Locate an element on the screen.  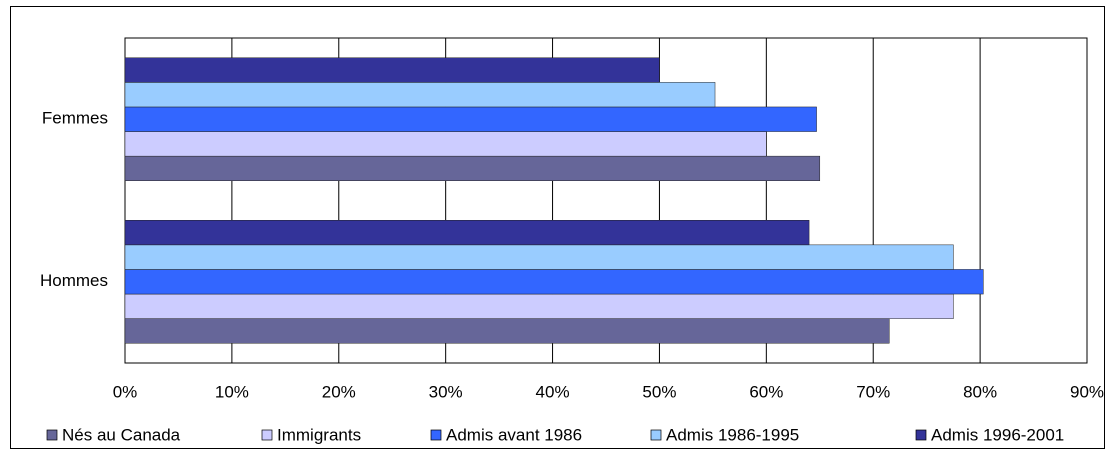
legend-label: Admis avant 1986 is located at coordinates (514, 434).